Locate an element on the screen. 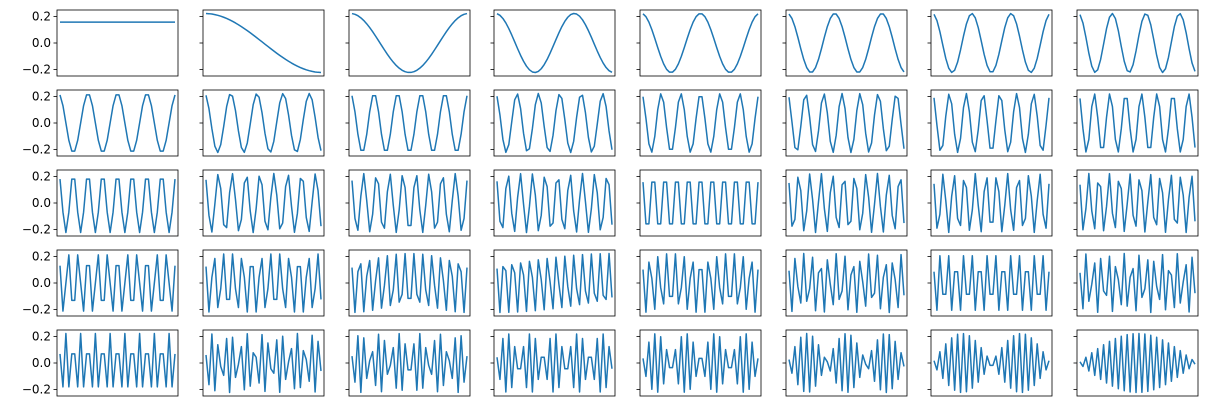 This screenshot has height=407, width=1225. ytick-label-3-2: −0.2 is located at coordinates (36, 309).